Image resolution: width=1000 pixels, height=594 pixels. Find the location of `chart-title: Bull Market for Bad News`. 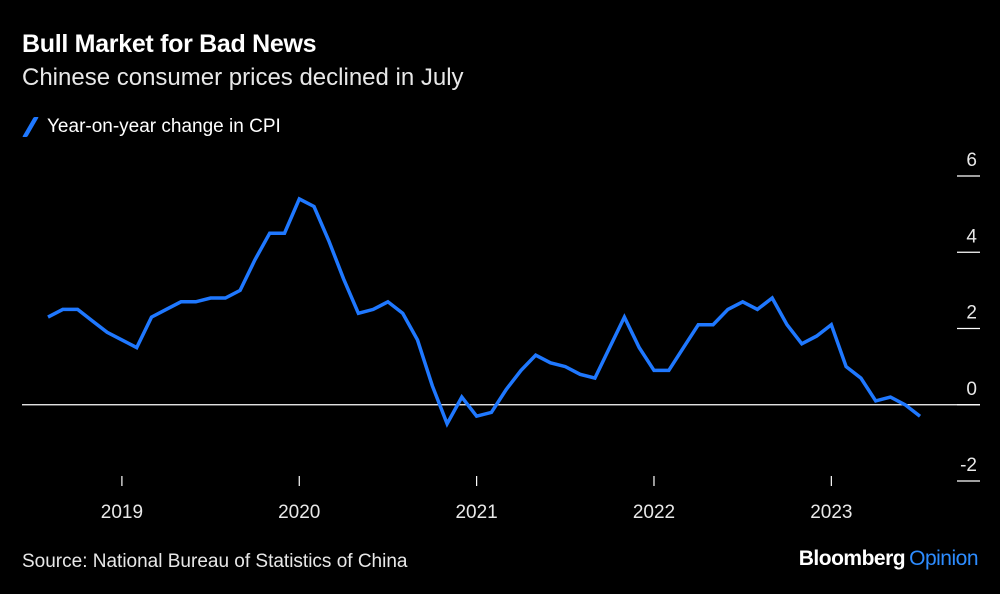

chart-title: Bull Market for Bad News is located at coordinates (169, 44).